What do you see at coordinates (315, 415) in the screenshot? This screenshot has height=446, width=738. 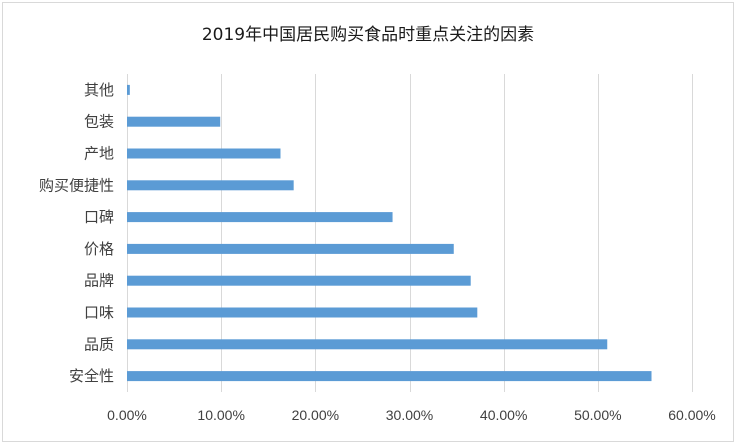 I see `tick-label: 20.00%` at bounding box center [315, 415].